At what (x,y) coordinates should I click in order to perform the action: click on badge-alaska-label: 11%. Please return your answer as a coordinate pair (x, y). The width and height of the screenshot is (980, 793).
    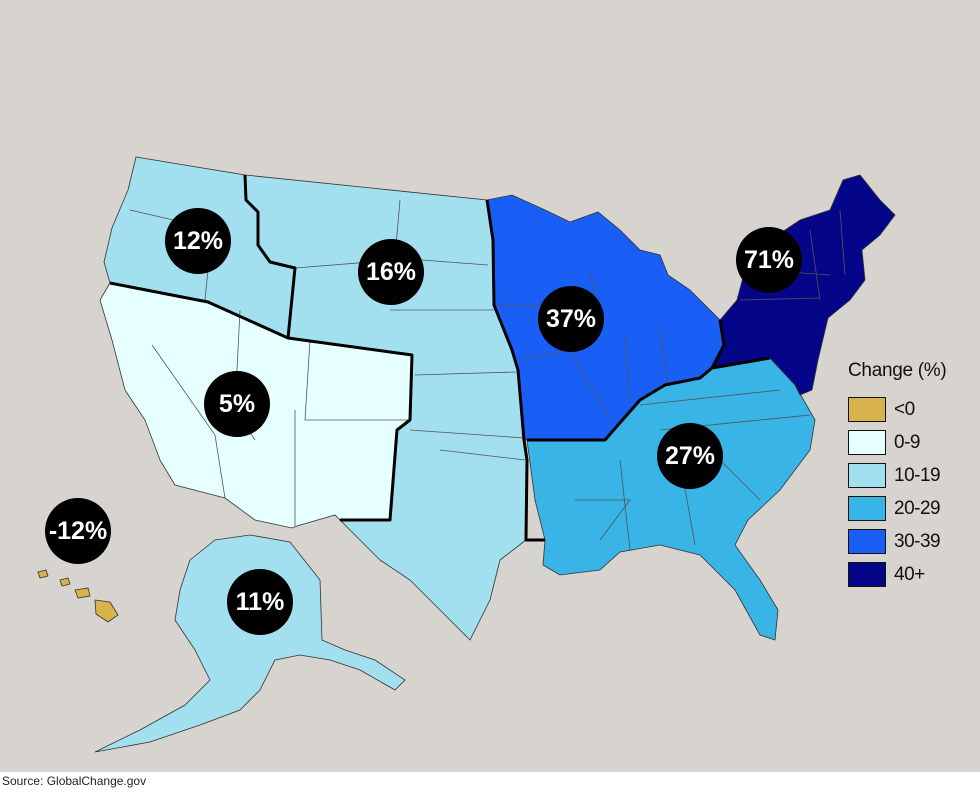
    Looking at the image, I should click on (260, 602).